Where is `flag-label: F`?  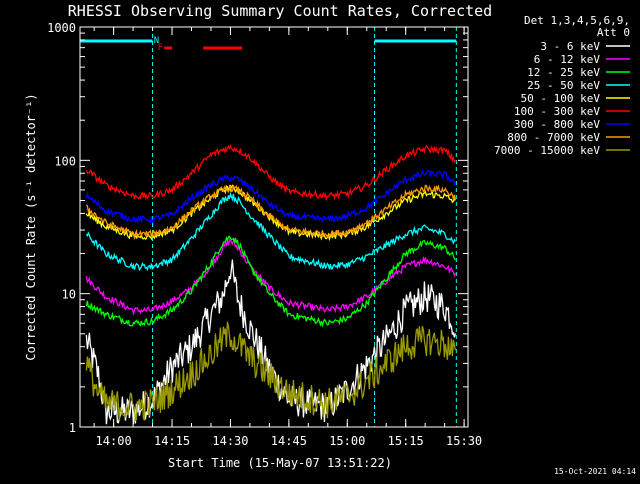 flag-label: F is located at coordinates (160, 48).